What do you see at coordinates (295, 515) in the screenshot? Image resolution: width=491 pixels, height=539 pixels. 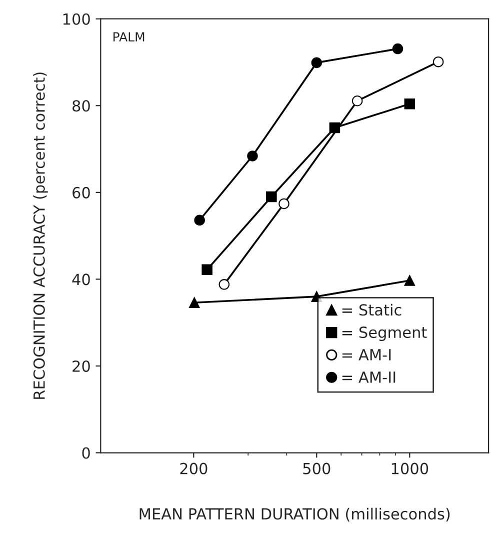 I see `x-axis-title: MEAN PATTERN DURATION (milliseconds)` at bounding box center [295, 515].